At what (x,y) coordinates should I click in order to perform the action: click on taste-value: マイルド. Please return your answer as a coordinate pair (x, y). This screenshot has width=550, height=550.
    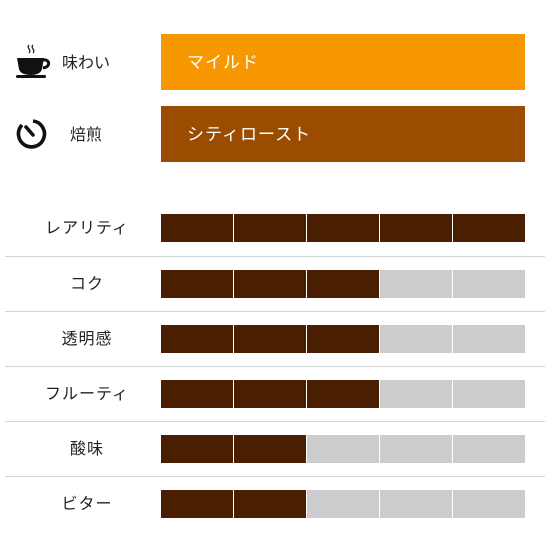
    Looking at the image, I should click on (343, 62).